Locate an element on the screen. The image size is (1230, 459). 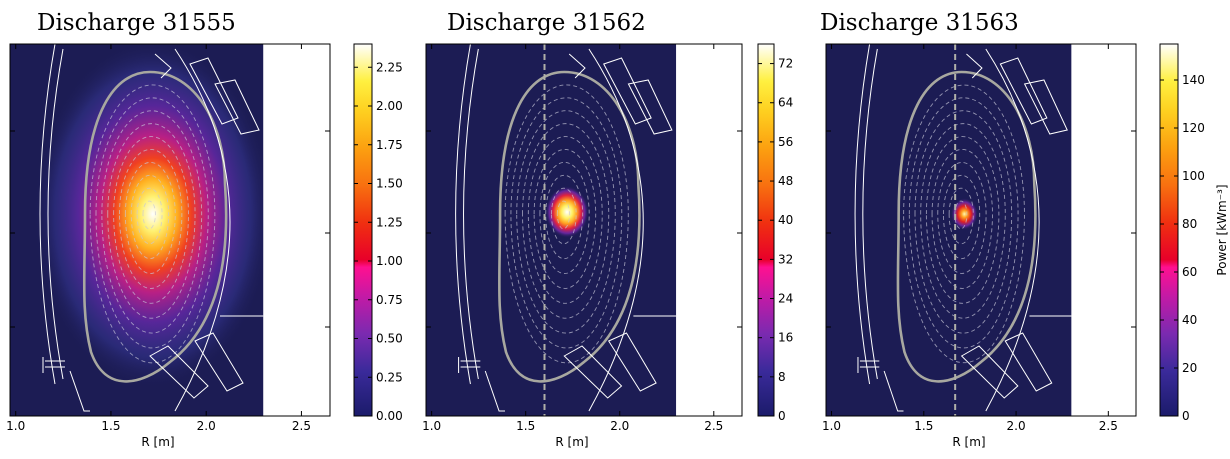
panel-title: Discharge 31555 is located at coordinates (136, 23).